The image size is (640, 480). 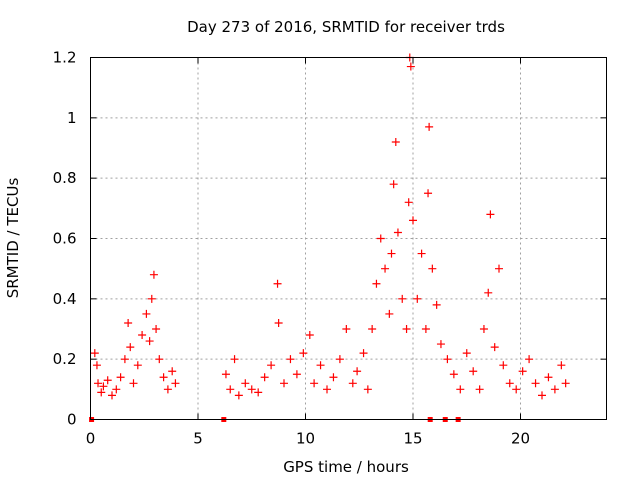 What do you see at coordinates (91, 439) in the screenshot?
I see `x-tick-label: 0` at bounding box center [91, 439].